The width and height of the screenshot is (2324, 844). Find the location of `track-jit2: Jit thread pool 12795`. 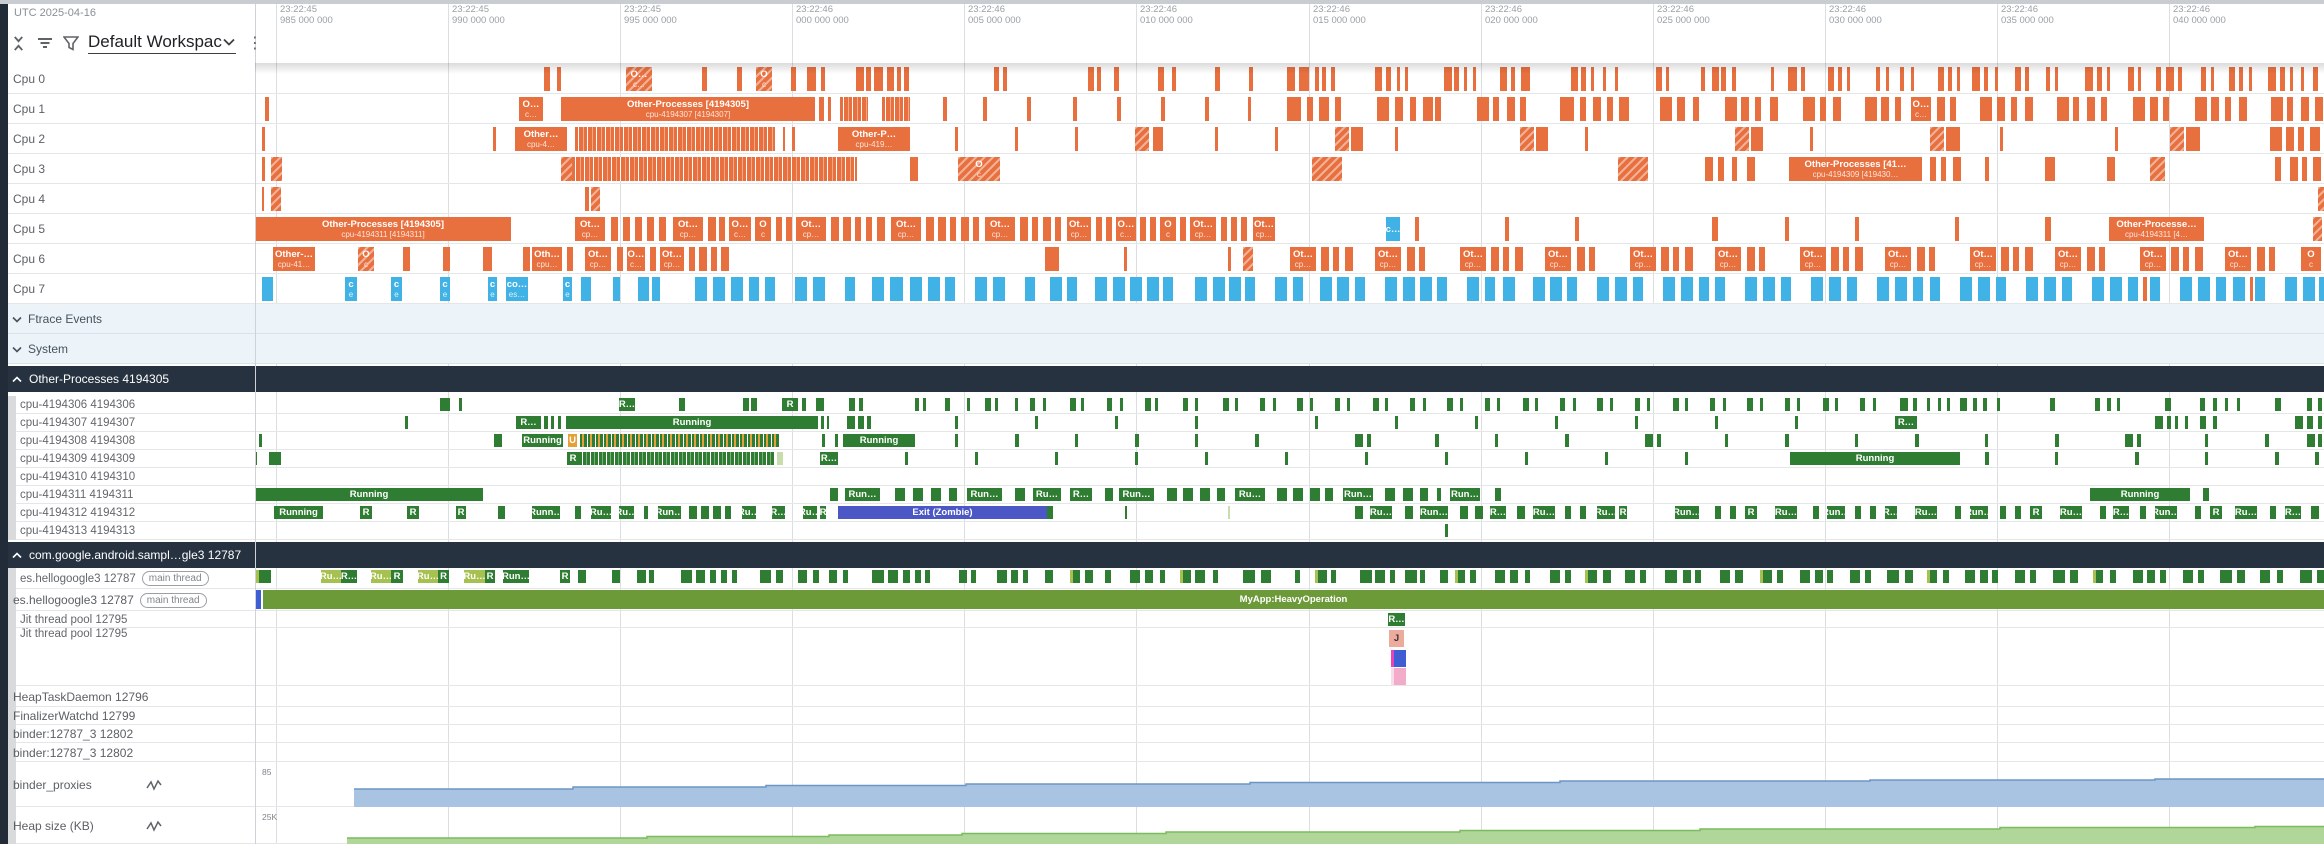

track-jit2: Jit thread pool 12795 is located at coordinates (137, 657).